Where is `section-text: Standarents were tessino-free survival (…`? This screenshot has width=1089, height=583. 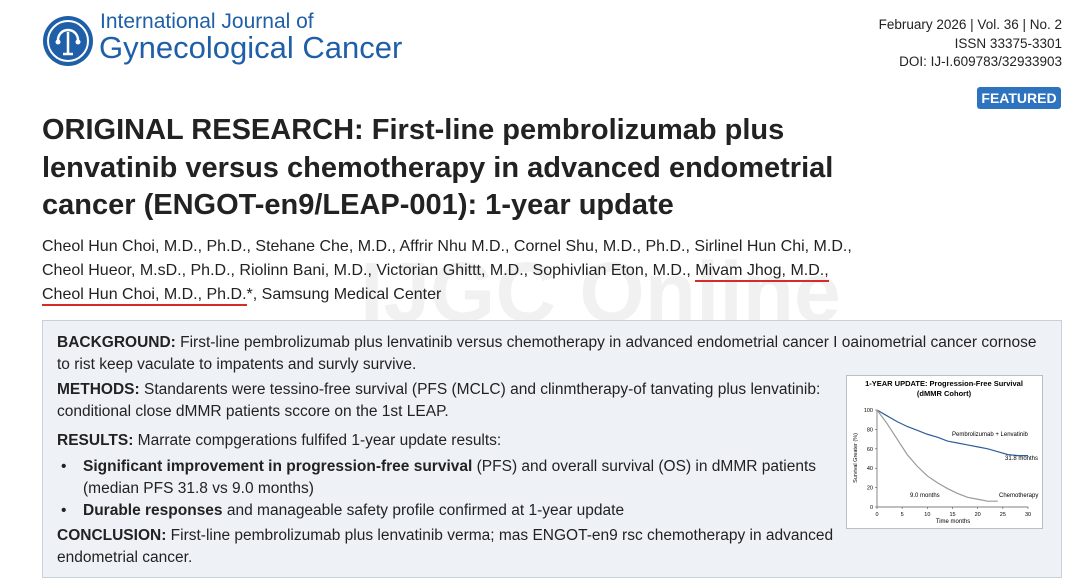
section-text: Standarents were tessino-free survival (… is located at coordinates (439, 400).